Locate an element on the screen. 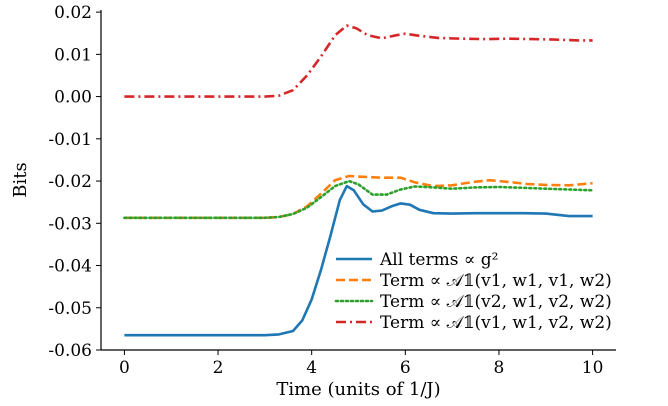 The image size is (668, 406). x-tick-label: 6 is located at coordinates (405, 368).